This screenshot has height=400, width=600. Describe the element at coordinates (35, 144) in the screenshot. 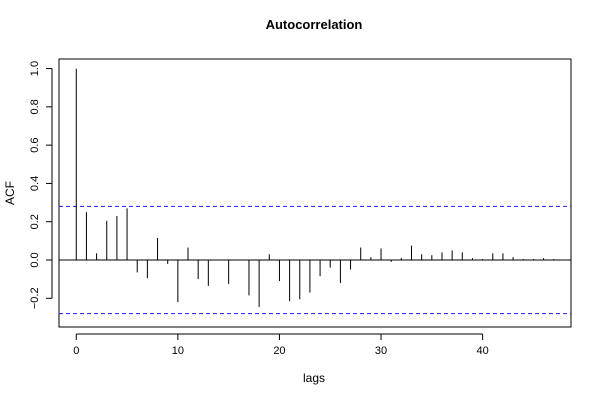

I see `y-tick-label-4: 0.6` at that location.